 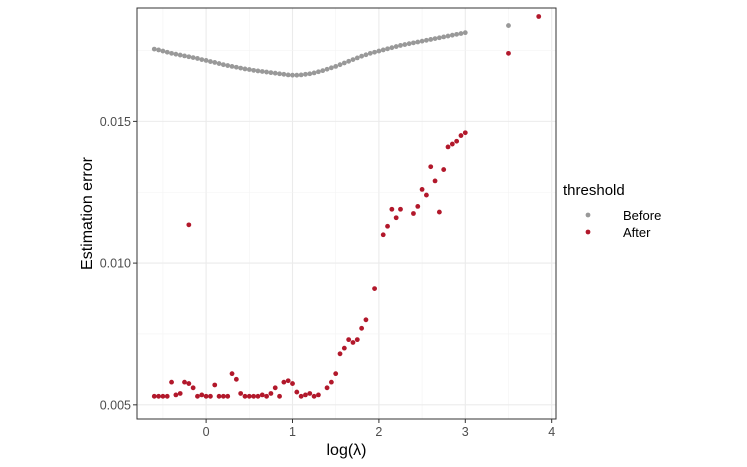 What do you see at coordinates (87, 213) in the screenshot?
I see `y-axis-title: Estimation error` at bounding box center [87, 213].